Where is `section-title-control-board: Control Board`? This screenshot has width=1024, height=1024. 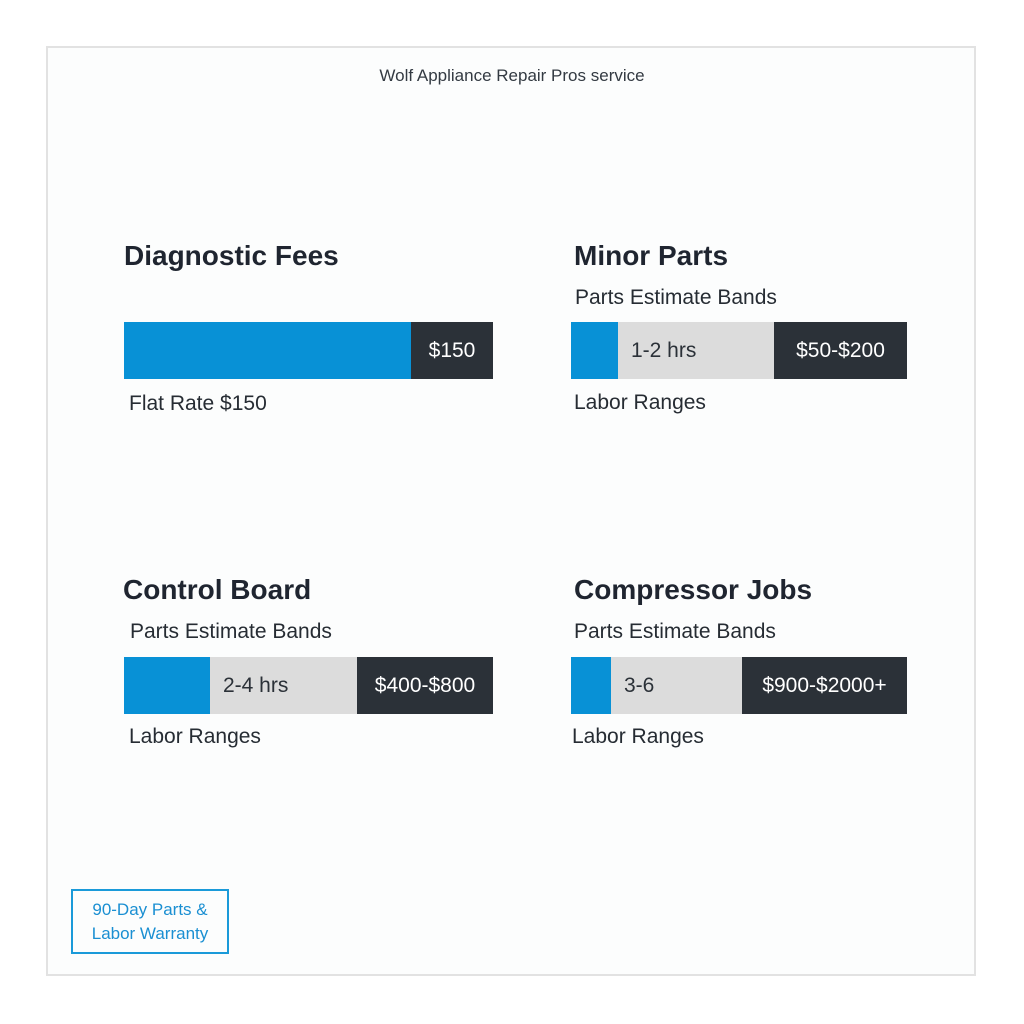
section-title-control-board: Control Board is located at coordinates (217, 589).